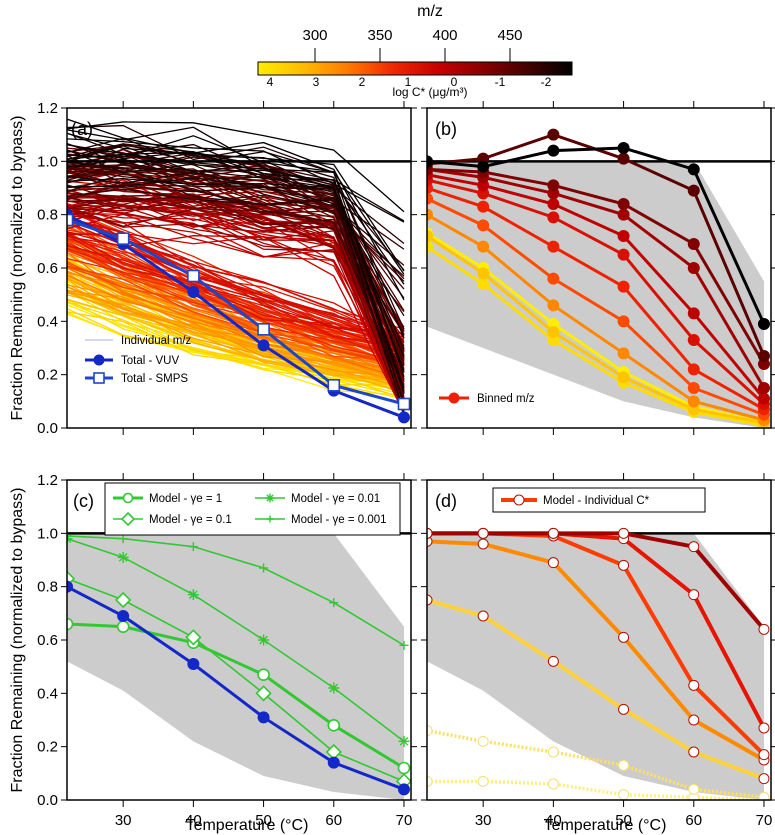 Image resolution: width=775 pixels, height=835 pixels. What do you see at coordinates (47, 321) in the screenshot?
I see `y-tick-label: 0.4` at bounding box center [47, 321].